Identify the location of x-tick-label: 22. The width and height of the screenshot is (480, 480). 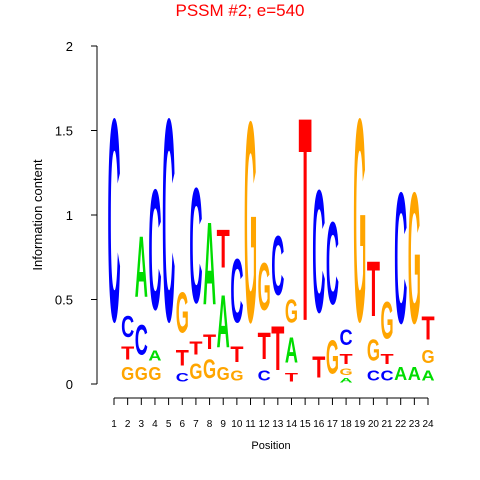
(401, 424).